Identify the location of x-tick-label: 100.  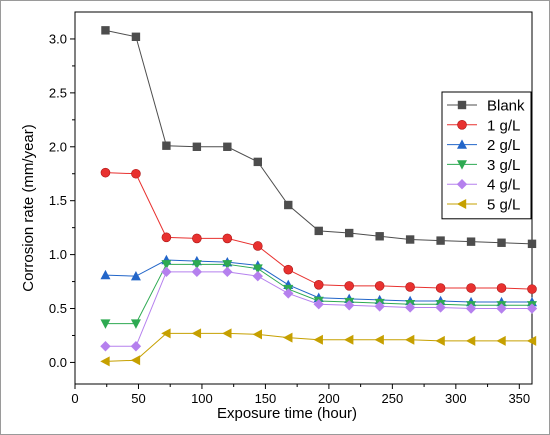
(202, 398).